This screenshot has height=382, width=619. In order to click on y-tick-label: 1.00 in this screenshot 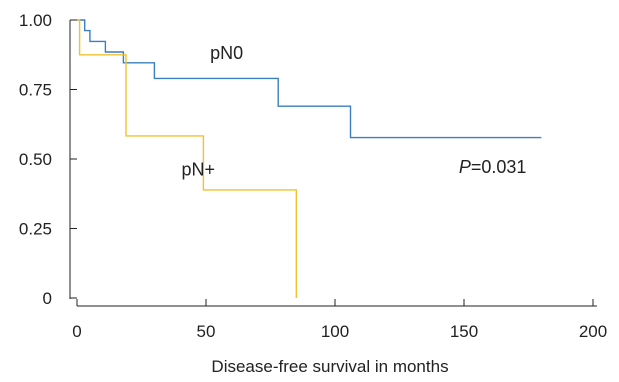, I will do `click(35, 20)`.